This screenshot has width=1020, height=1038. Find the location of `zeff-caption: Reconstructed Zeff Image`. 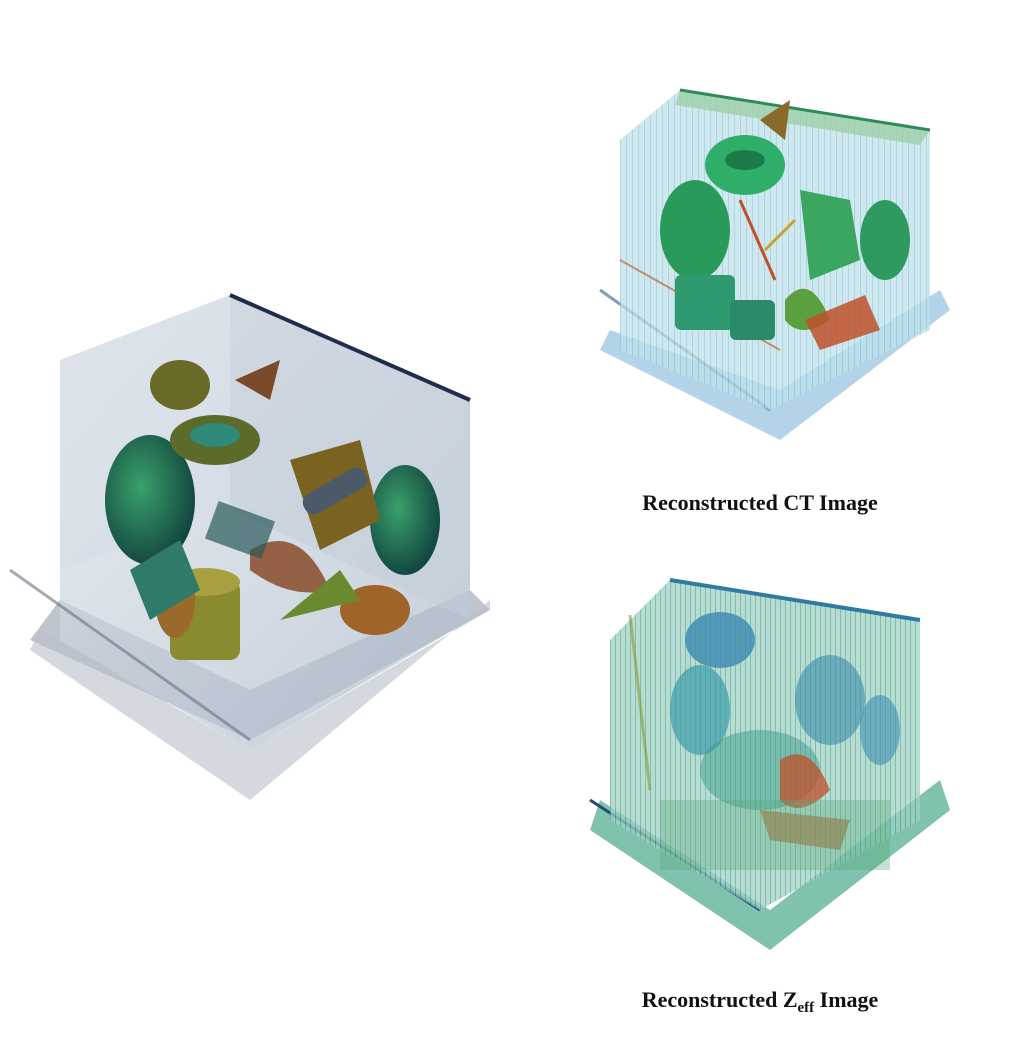

zeff-caption: Reconstructed Zeff Image is located at coordinates (760, 1002).